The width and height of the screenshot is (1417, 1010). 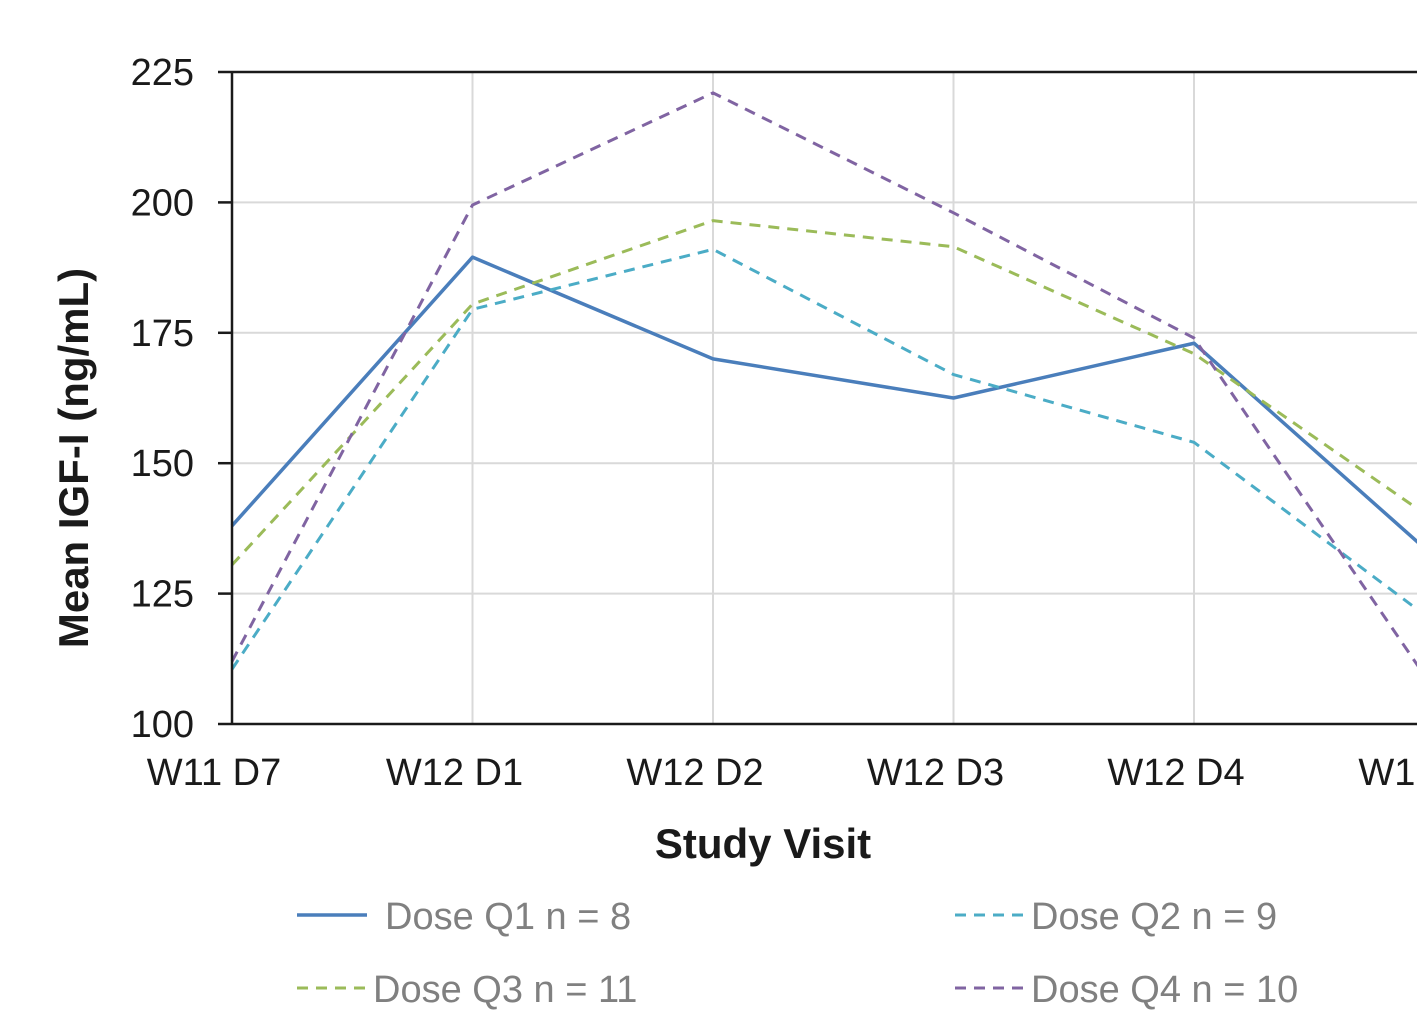 What do you see at coordinates (214, 773) in the screenshot?
I see `x-tick-label: W11 D7` at bounding box center [214, 773].